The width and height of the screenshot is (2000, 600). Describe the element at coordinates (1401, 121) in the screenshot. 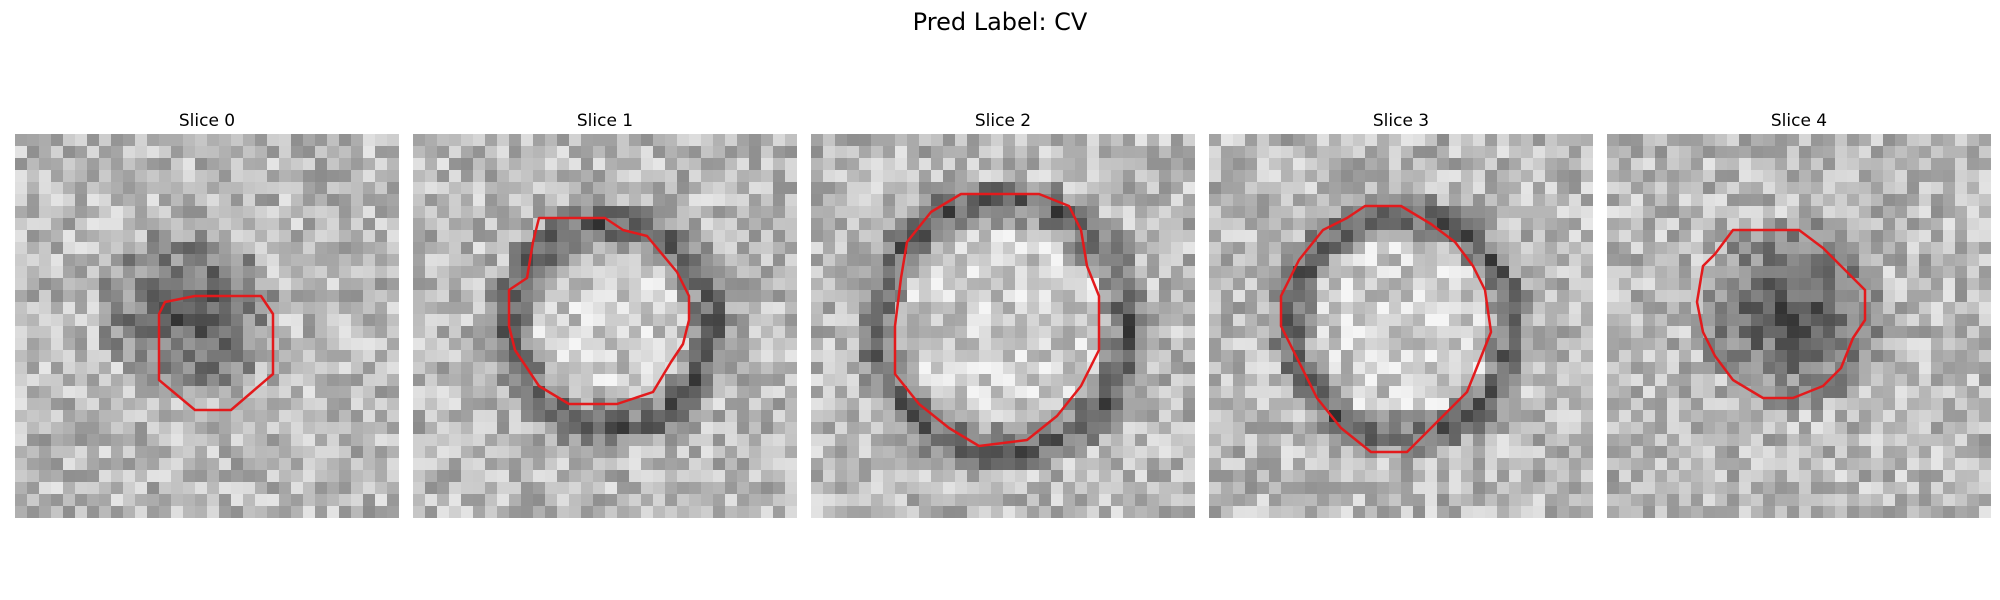

I see `slice-title: Slice 3` at that location.